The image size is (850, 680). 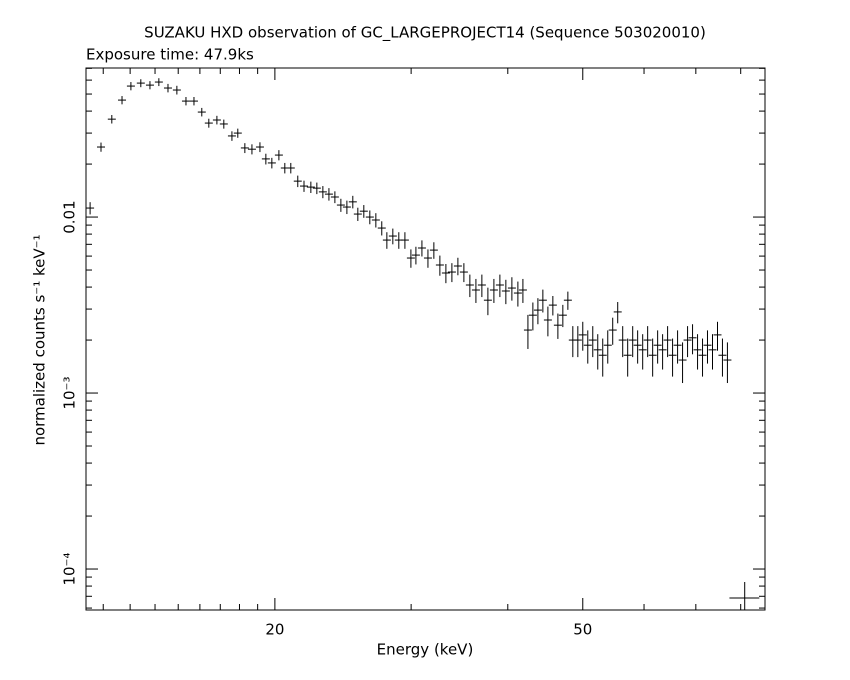 I want to click on x-tick-label: 20, so click(x=274, y=630).